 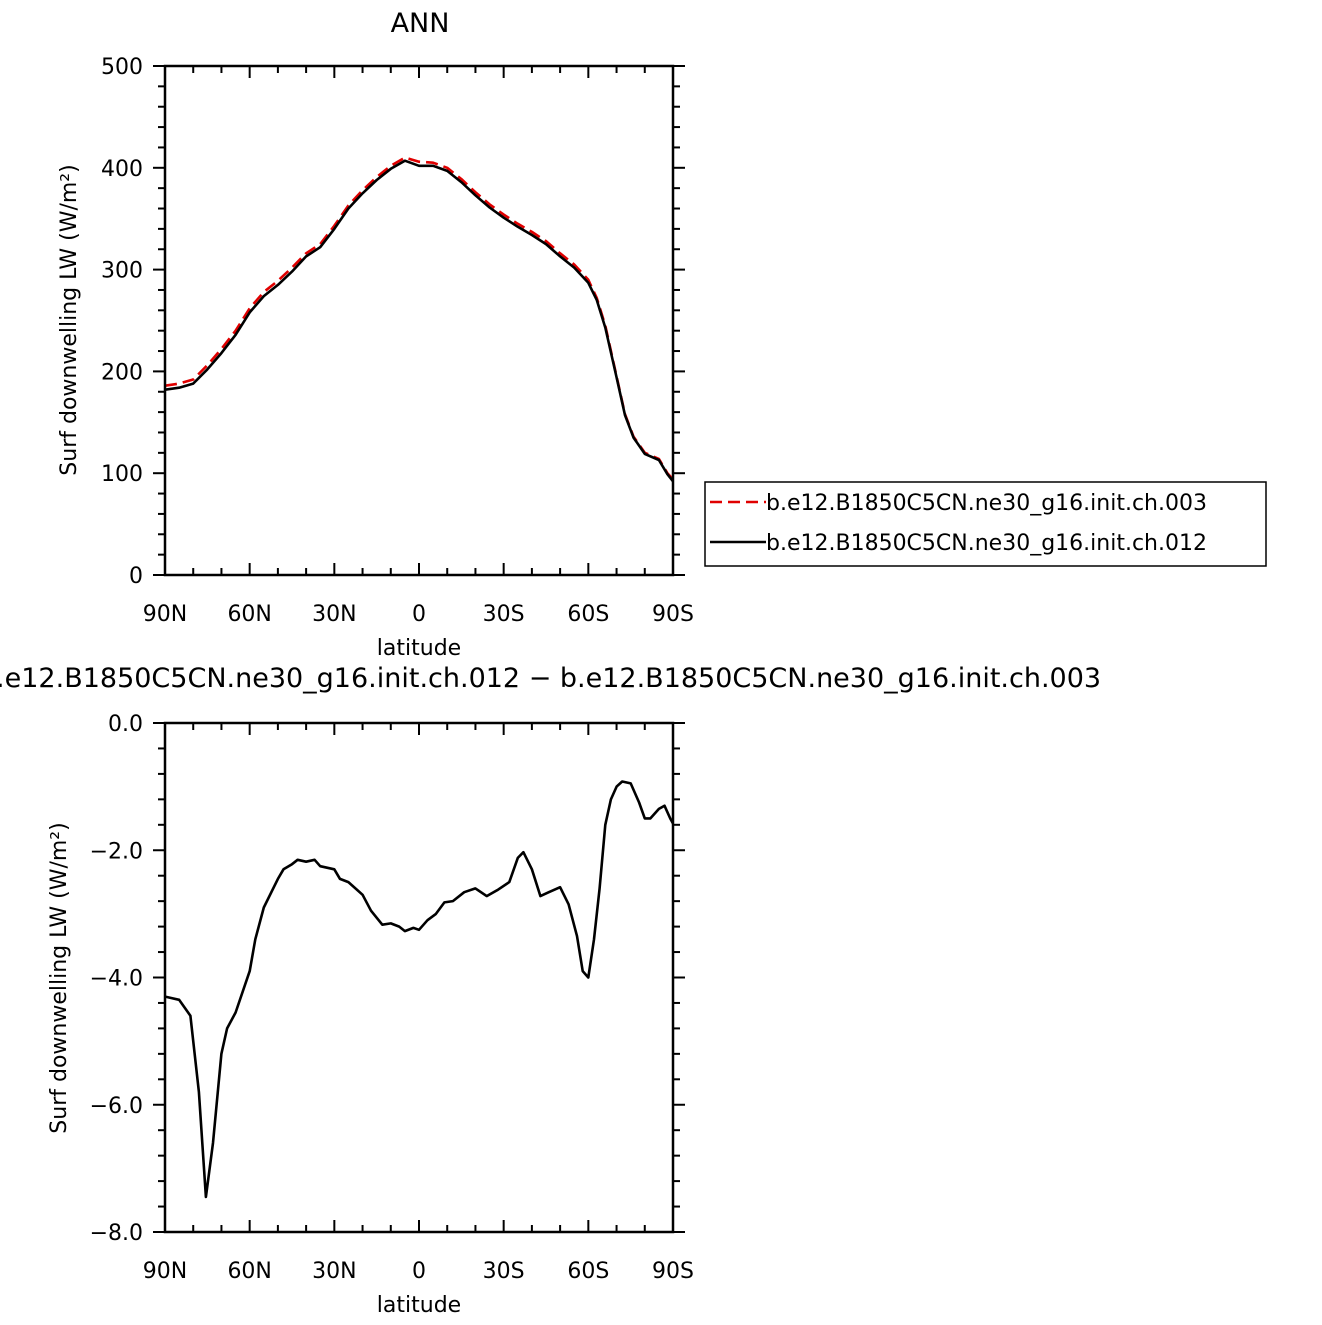 I want to click on y-tick-label: −4.0, so click(x=116, y=979).